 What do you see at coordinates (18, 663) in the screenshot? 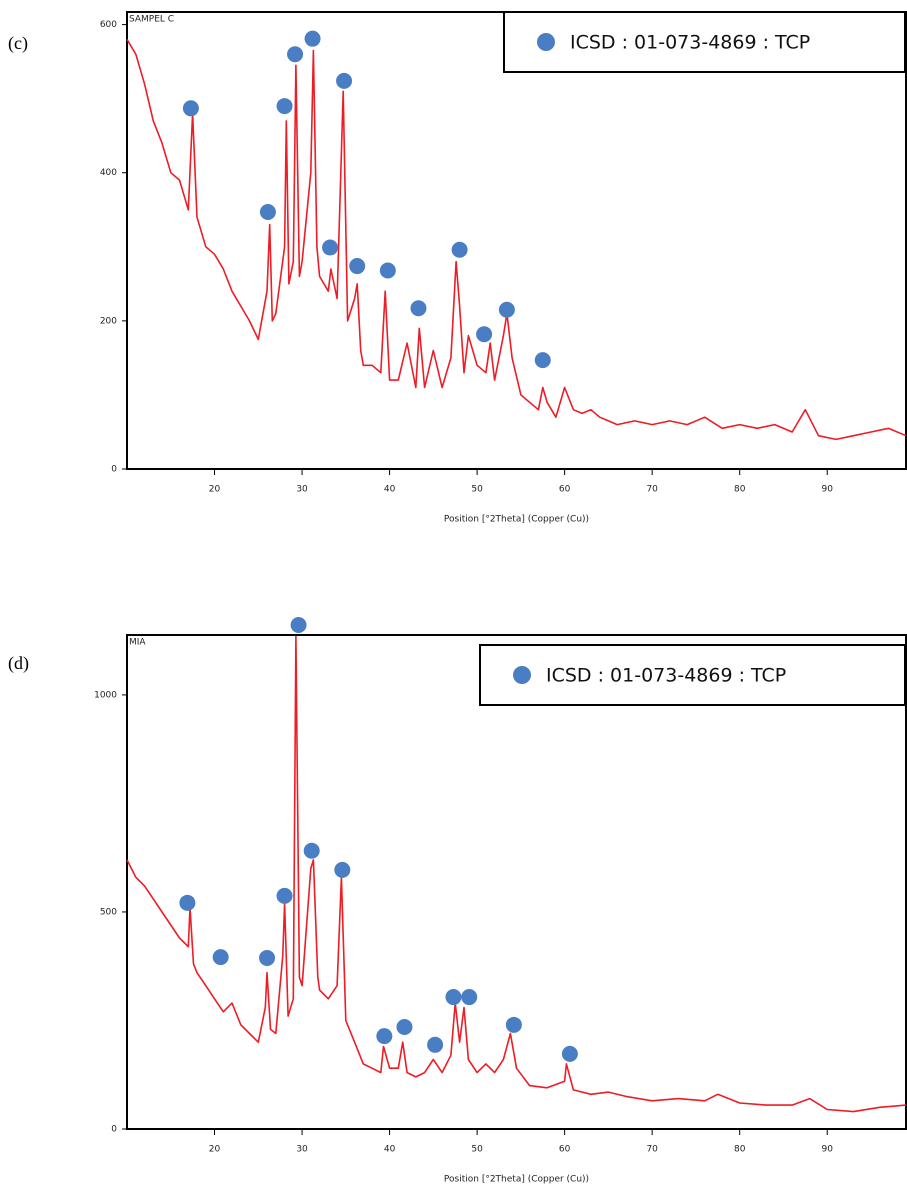
I see `panel-label: (d)` at bounding box center [18, 663].